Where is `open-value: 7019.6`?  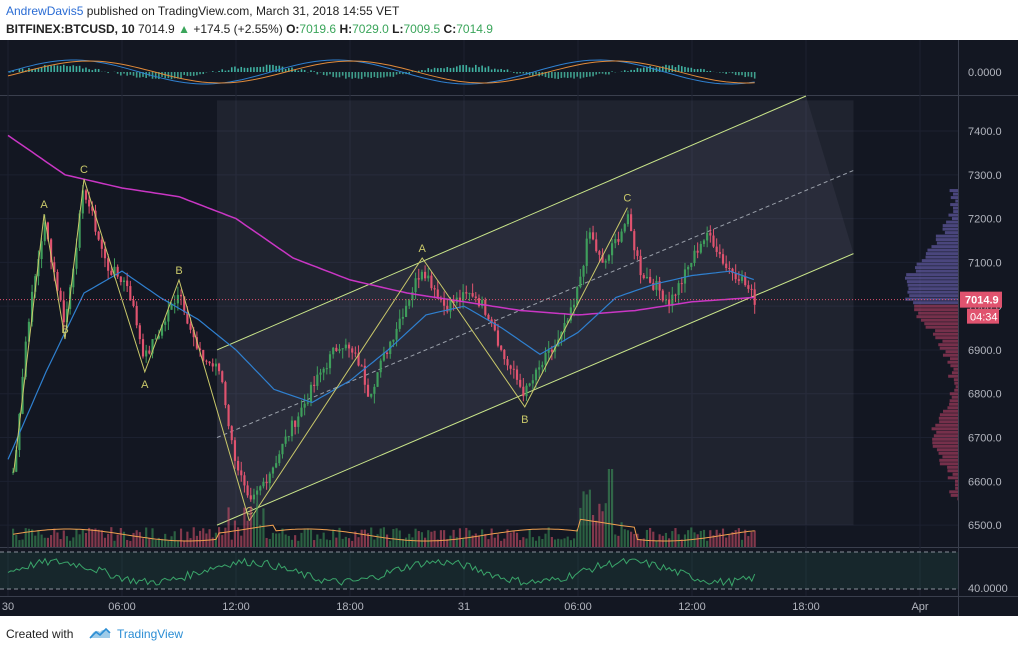 open-value: 7019.6 is located at coordinates (318, 29).